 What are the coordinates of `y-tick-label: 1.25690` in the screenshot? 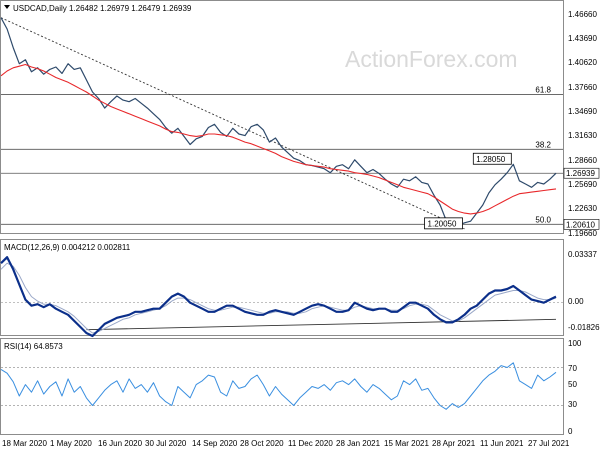 It's located at (582, 184).